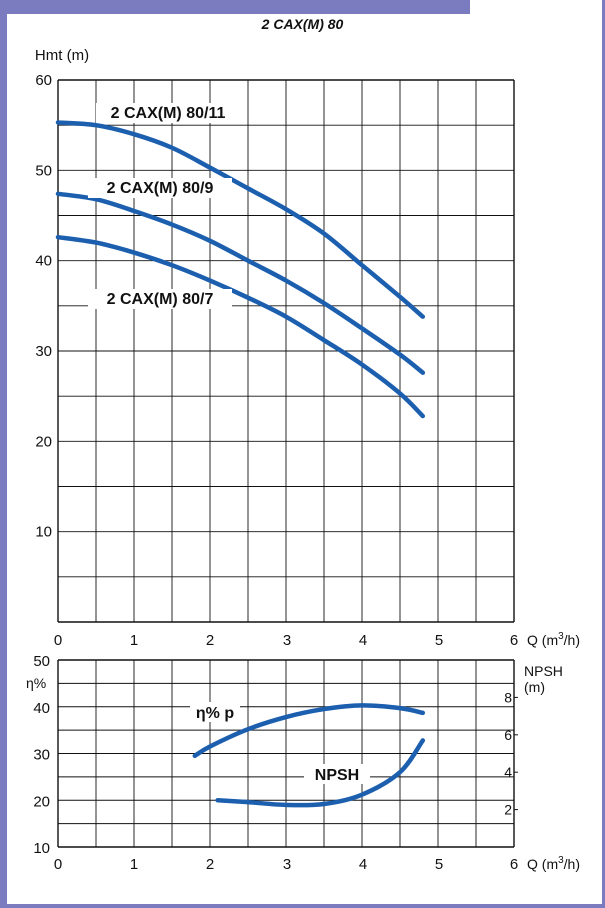 Image resolution: width=605 pixels, height=908 pixels. Describe the element at coordinates (534, 687) in the screenshot. I see `npsh-axis-unit: (m)` at that location.